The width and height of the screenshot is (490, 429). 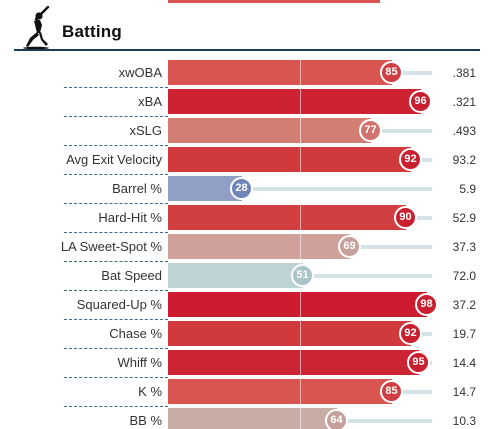 What do you see at coordinates (336, 419) in the screenshot?
I see `percentile-badge: 64` at bounding box center [336, 419].